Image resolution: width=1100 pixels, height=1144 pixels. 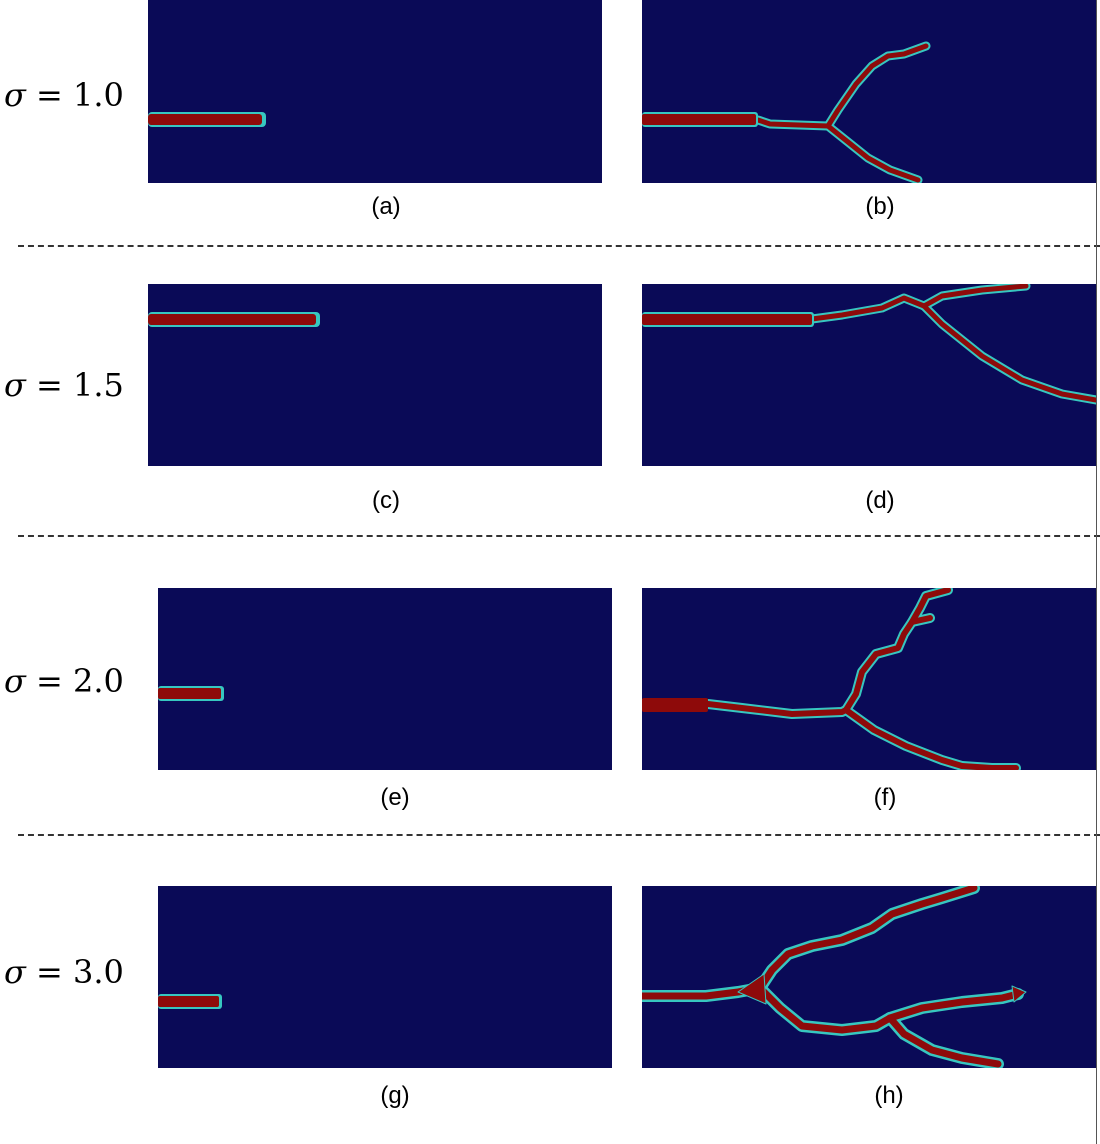 What do you see at coordinates (385, 977) in the screenshot?
I see `panel-g` at bounding box center [385, 977].